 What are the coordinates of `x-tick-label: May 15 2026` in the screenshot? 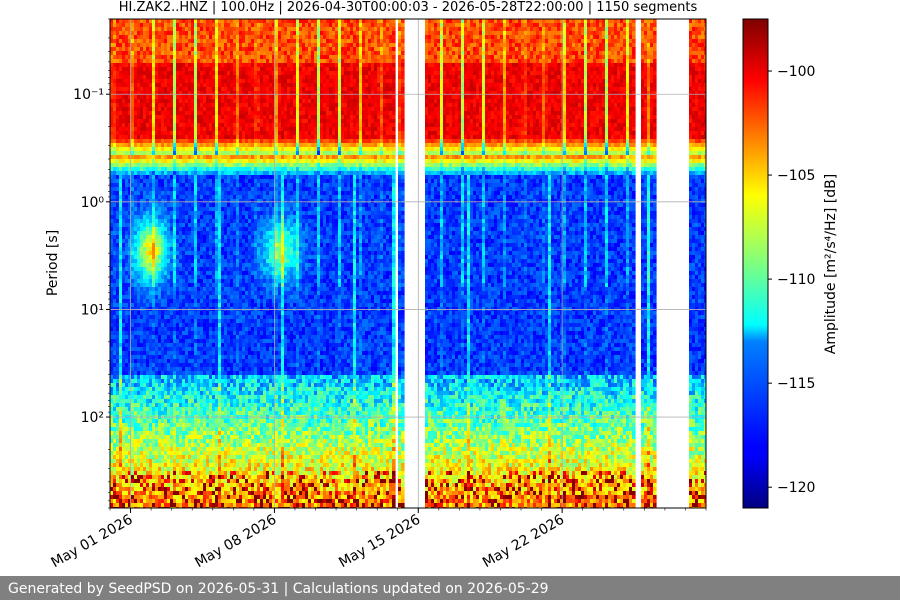 It's located at (379, 542).